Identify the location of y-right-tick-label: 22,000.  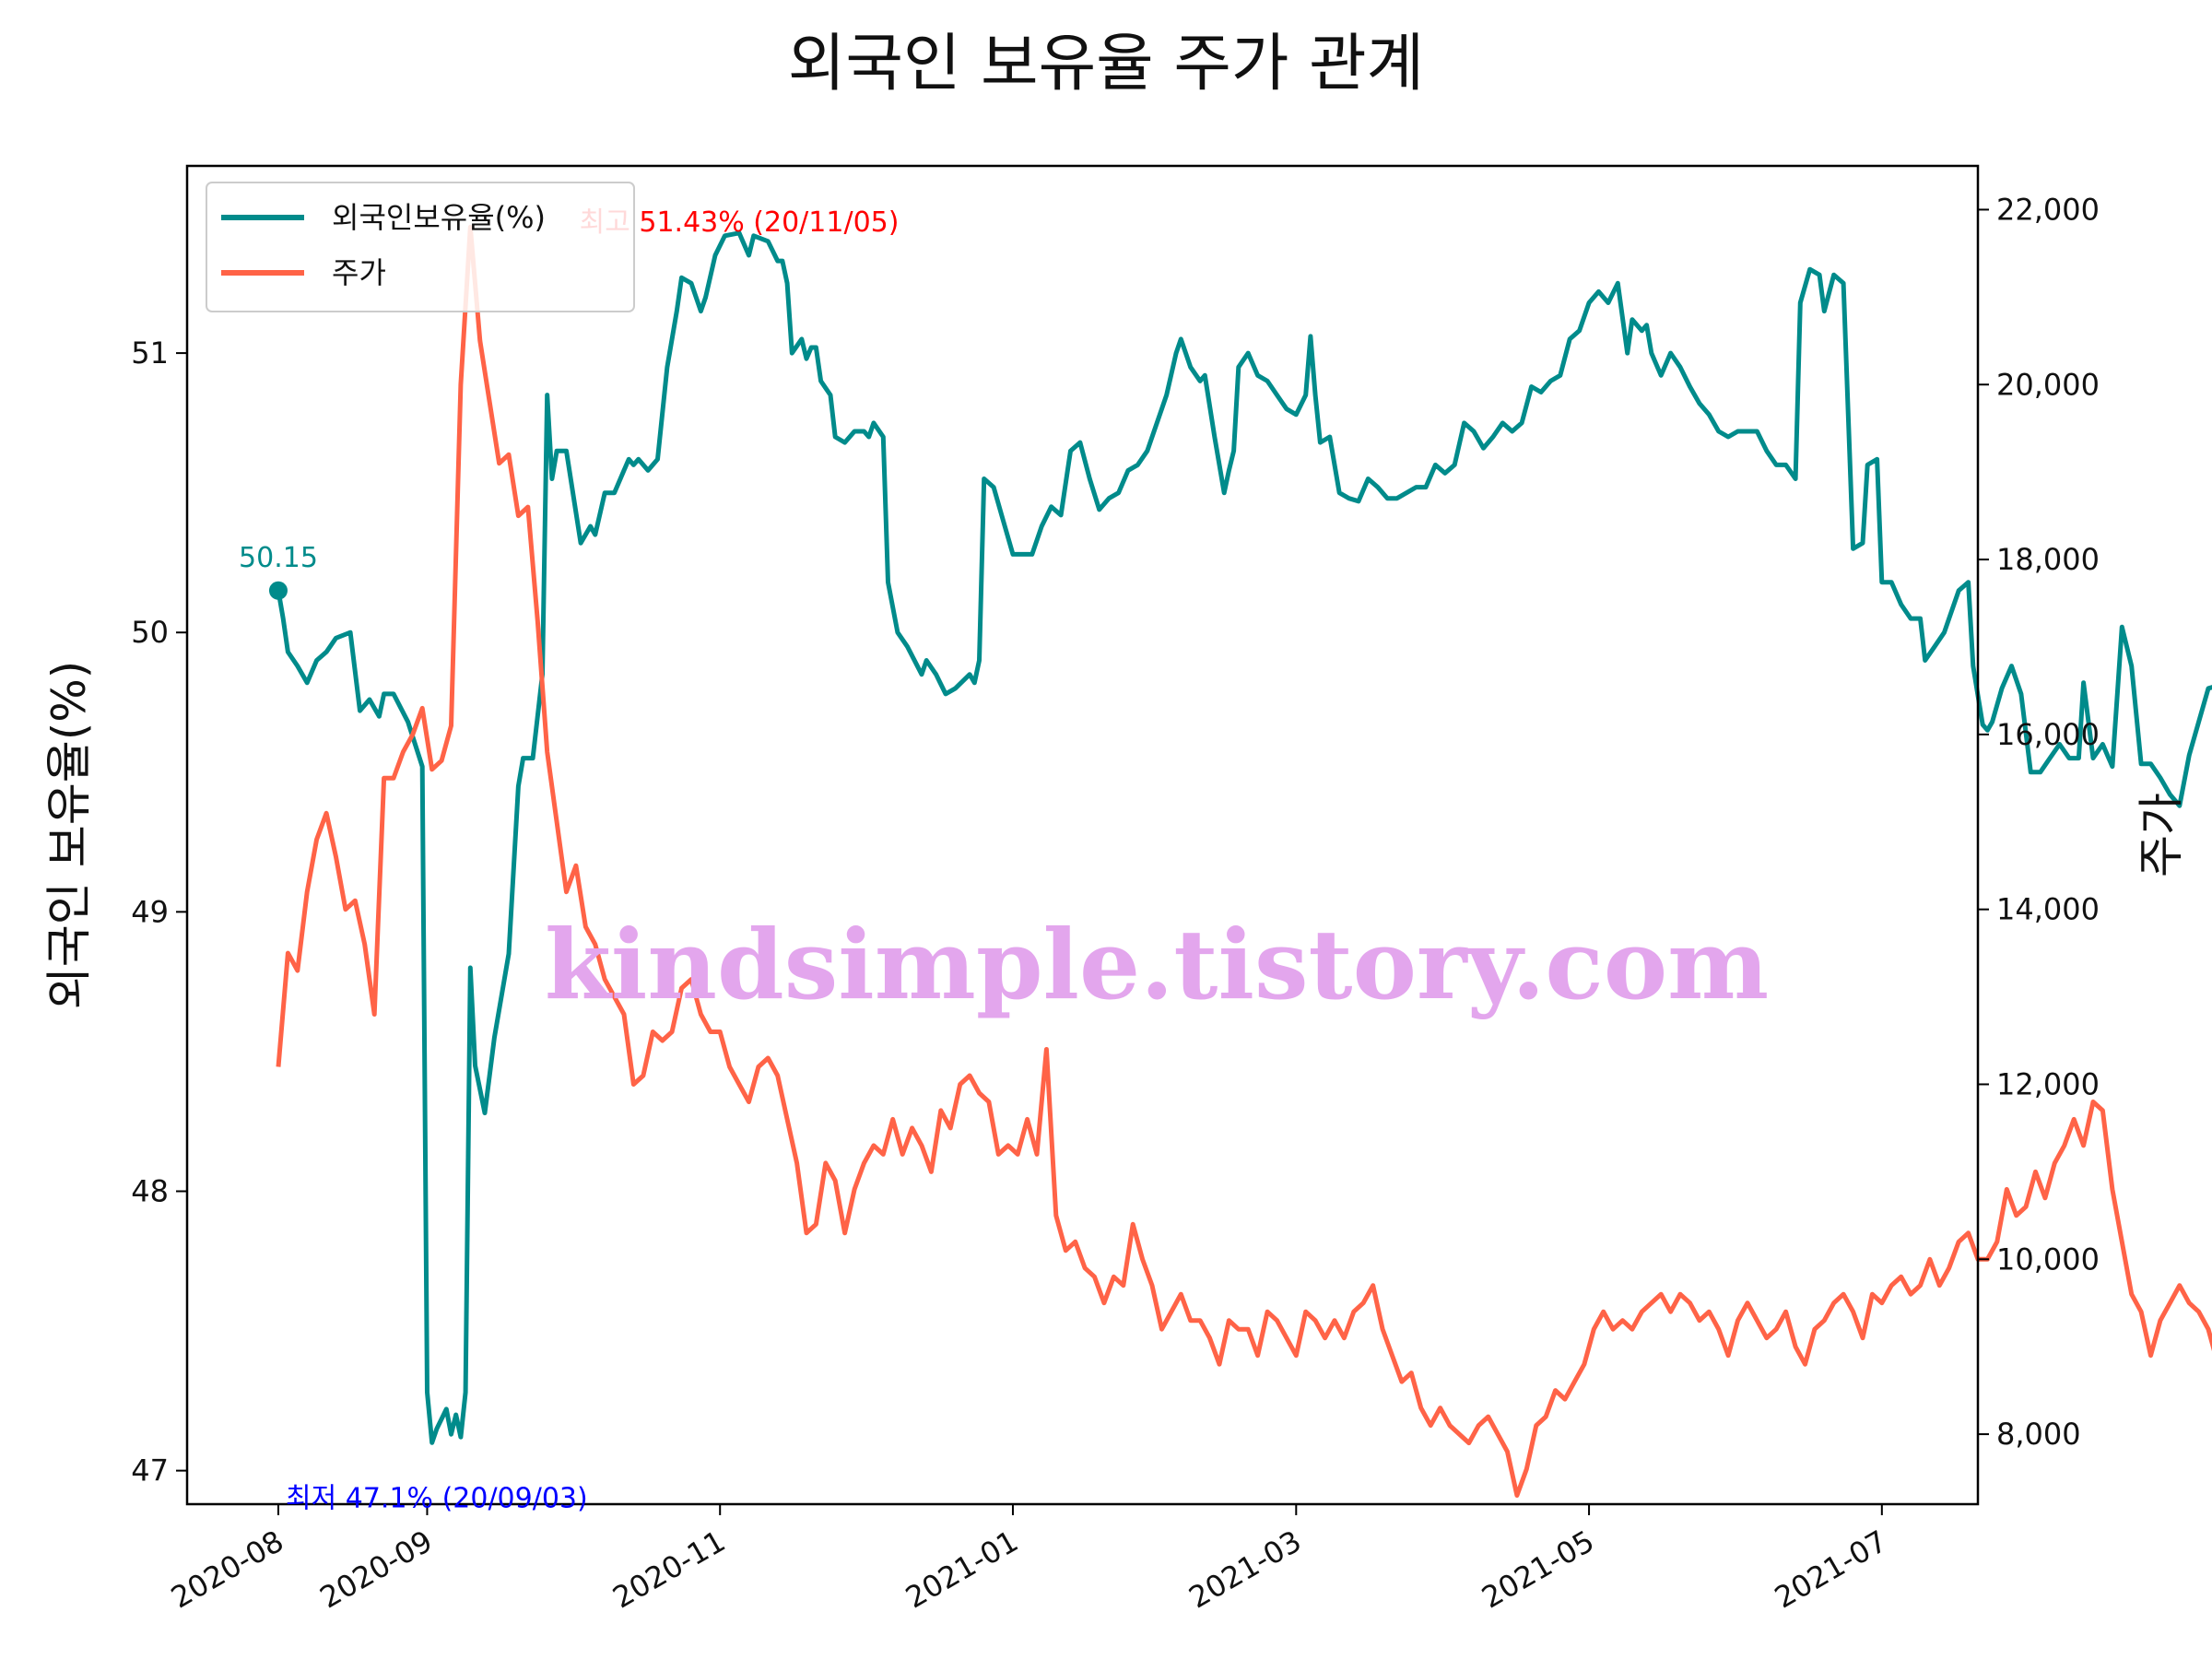
(2048, 209).